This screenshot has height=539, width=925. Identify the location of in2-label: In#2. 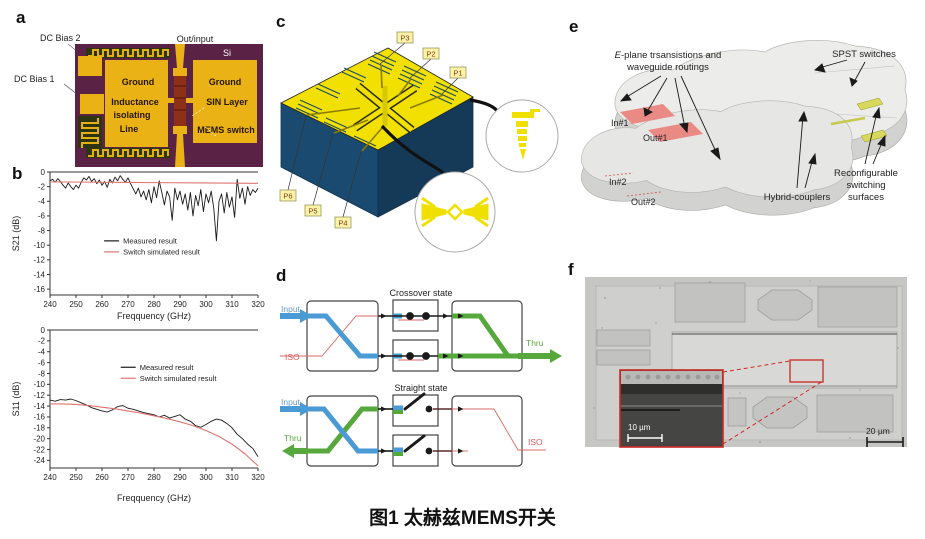
(618, 182).